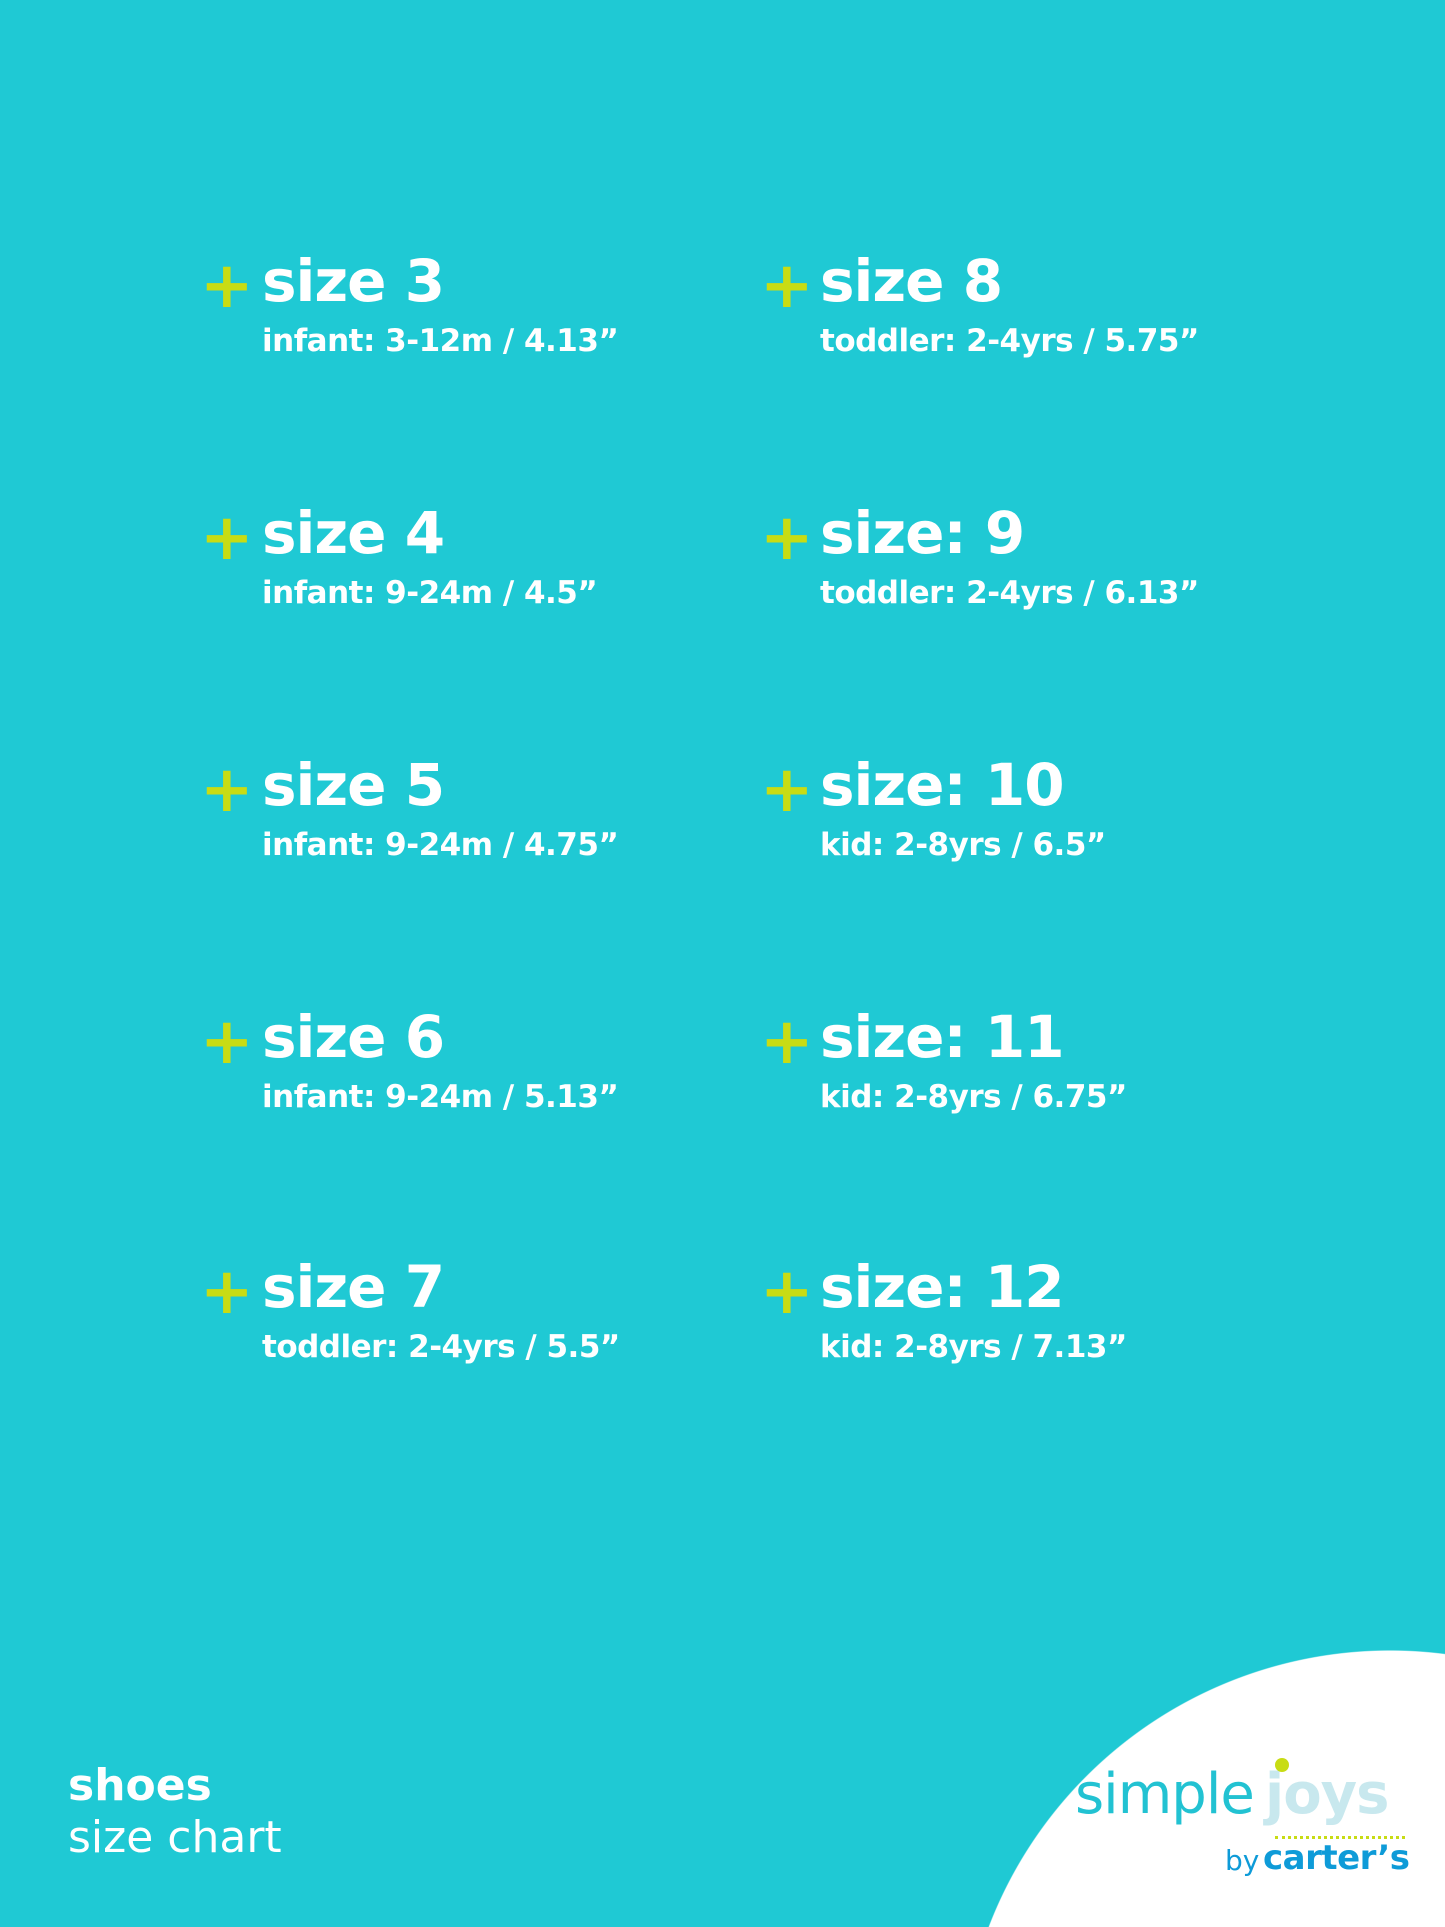 This screenshot has height=1927, width=1445. I want to click on size-detail: toddler: 2-4yrs / 6.13”, so click(1009, 593).